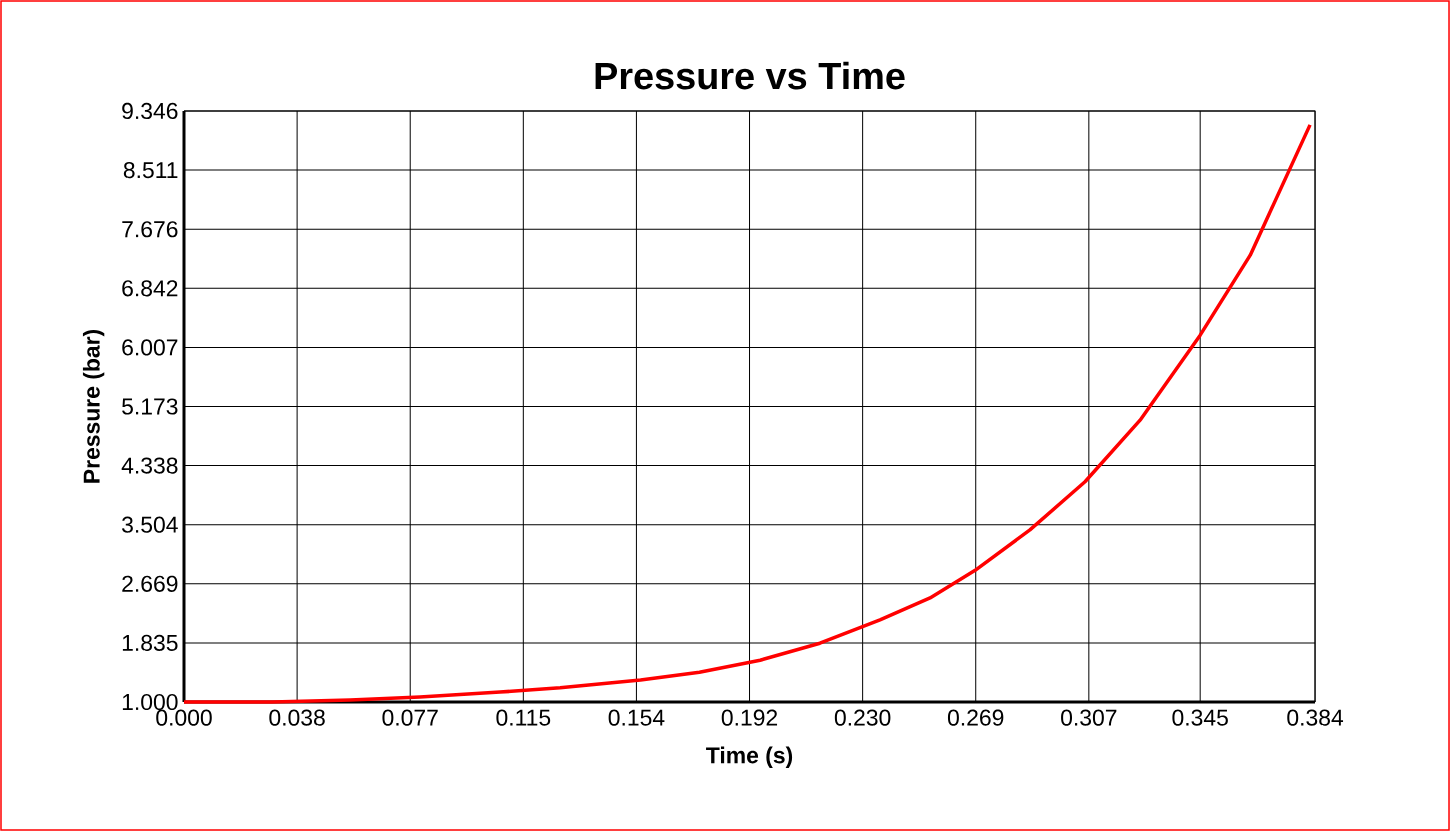 This screenshot has height=831, width=1450. What do you see at coordinates (150, 111) in the screenshot?
I see `y-tick-label: 9.346` at bounding box center [150, 111].